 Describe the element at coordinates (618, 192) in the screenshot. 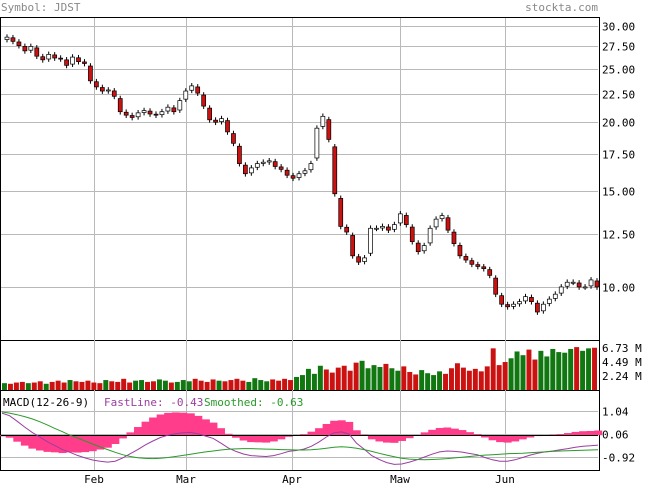

I see `price-tick-label: 15.00` at that location.